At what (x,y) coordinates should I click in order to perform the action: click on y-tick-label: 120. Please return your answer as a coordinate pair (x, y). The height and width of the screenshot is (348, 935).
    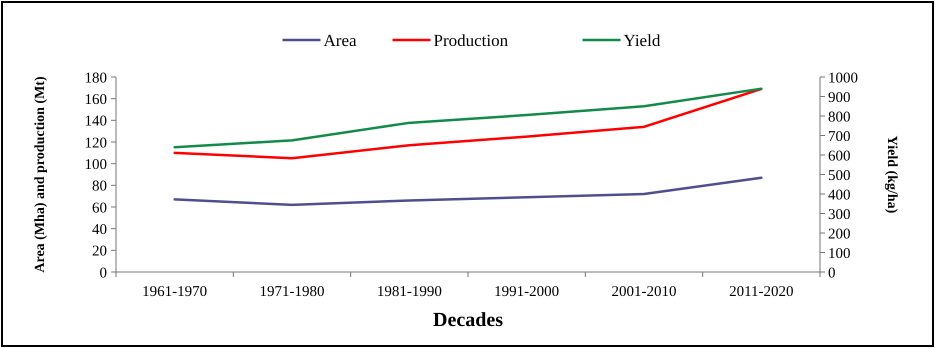
    Looking at the image, I should click on (95, 143).